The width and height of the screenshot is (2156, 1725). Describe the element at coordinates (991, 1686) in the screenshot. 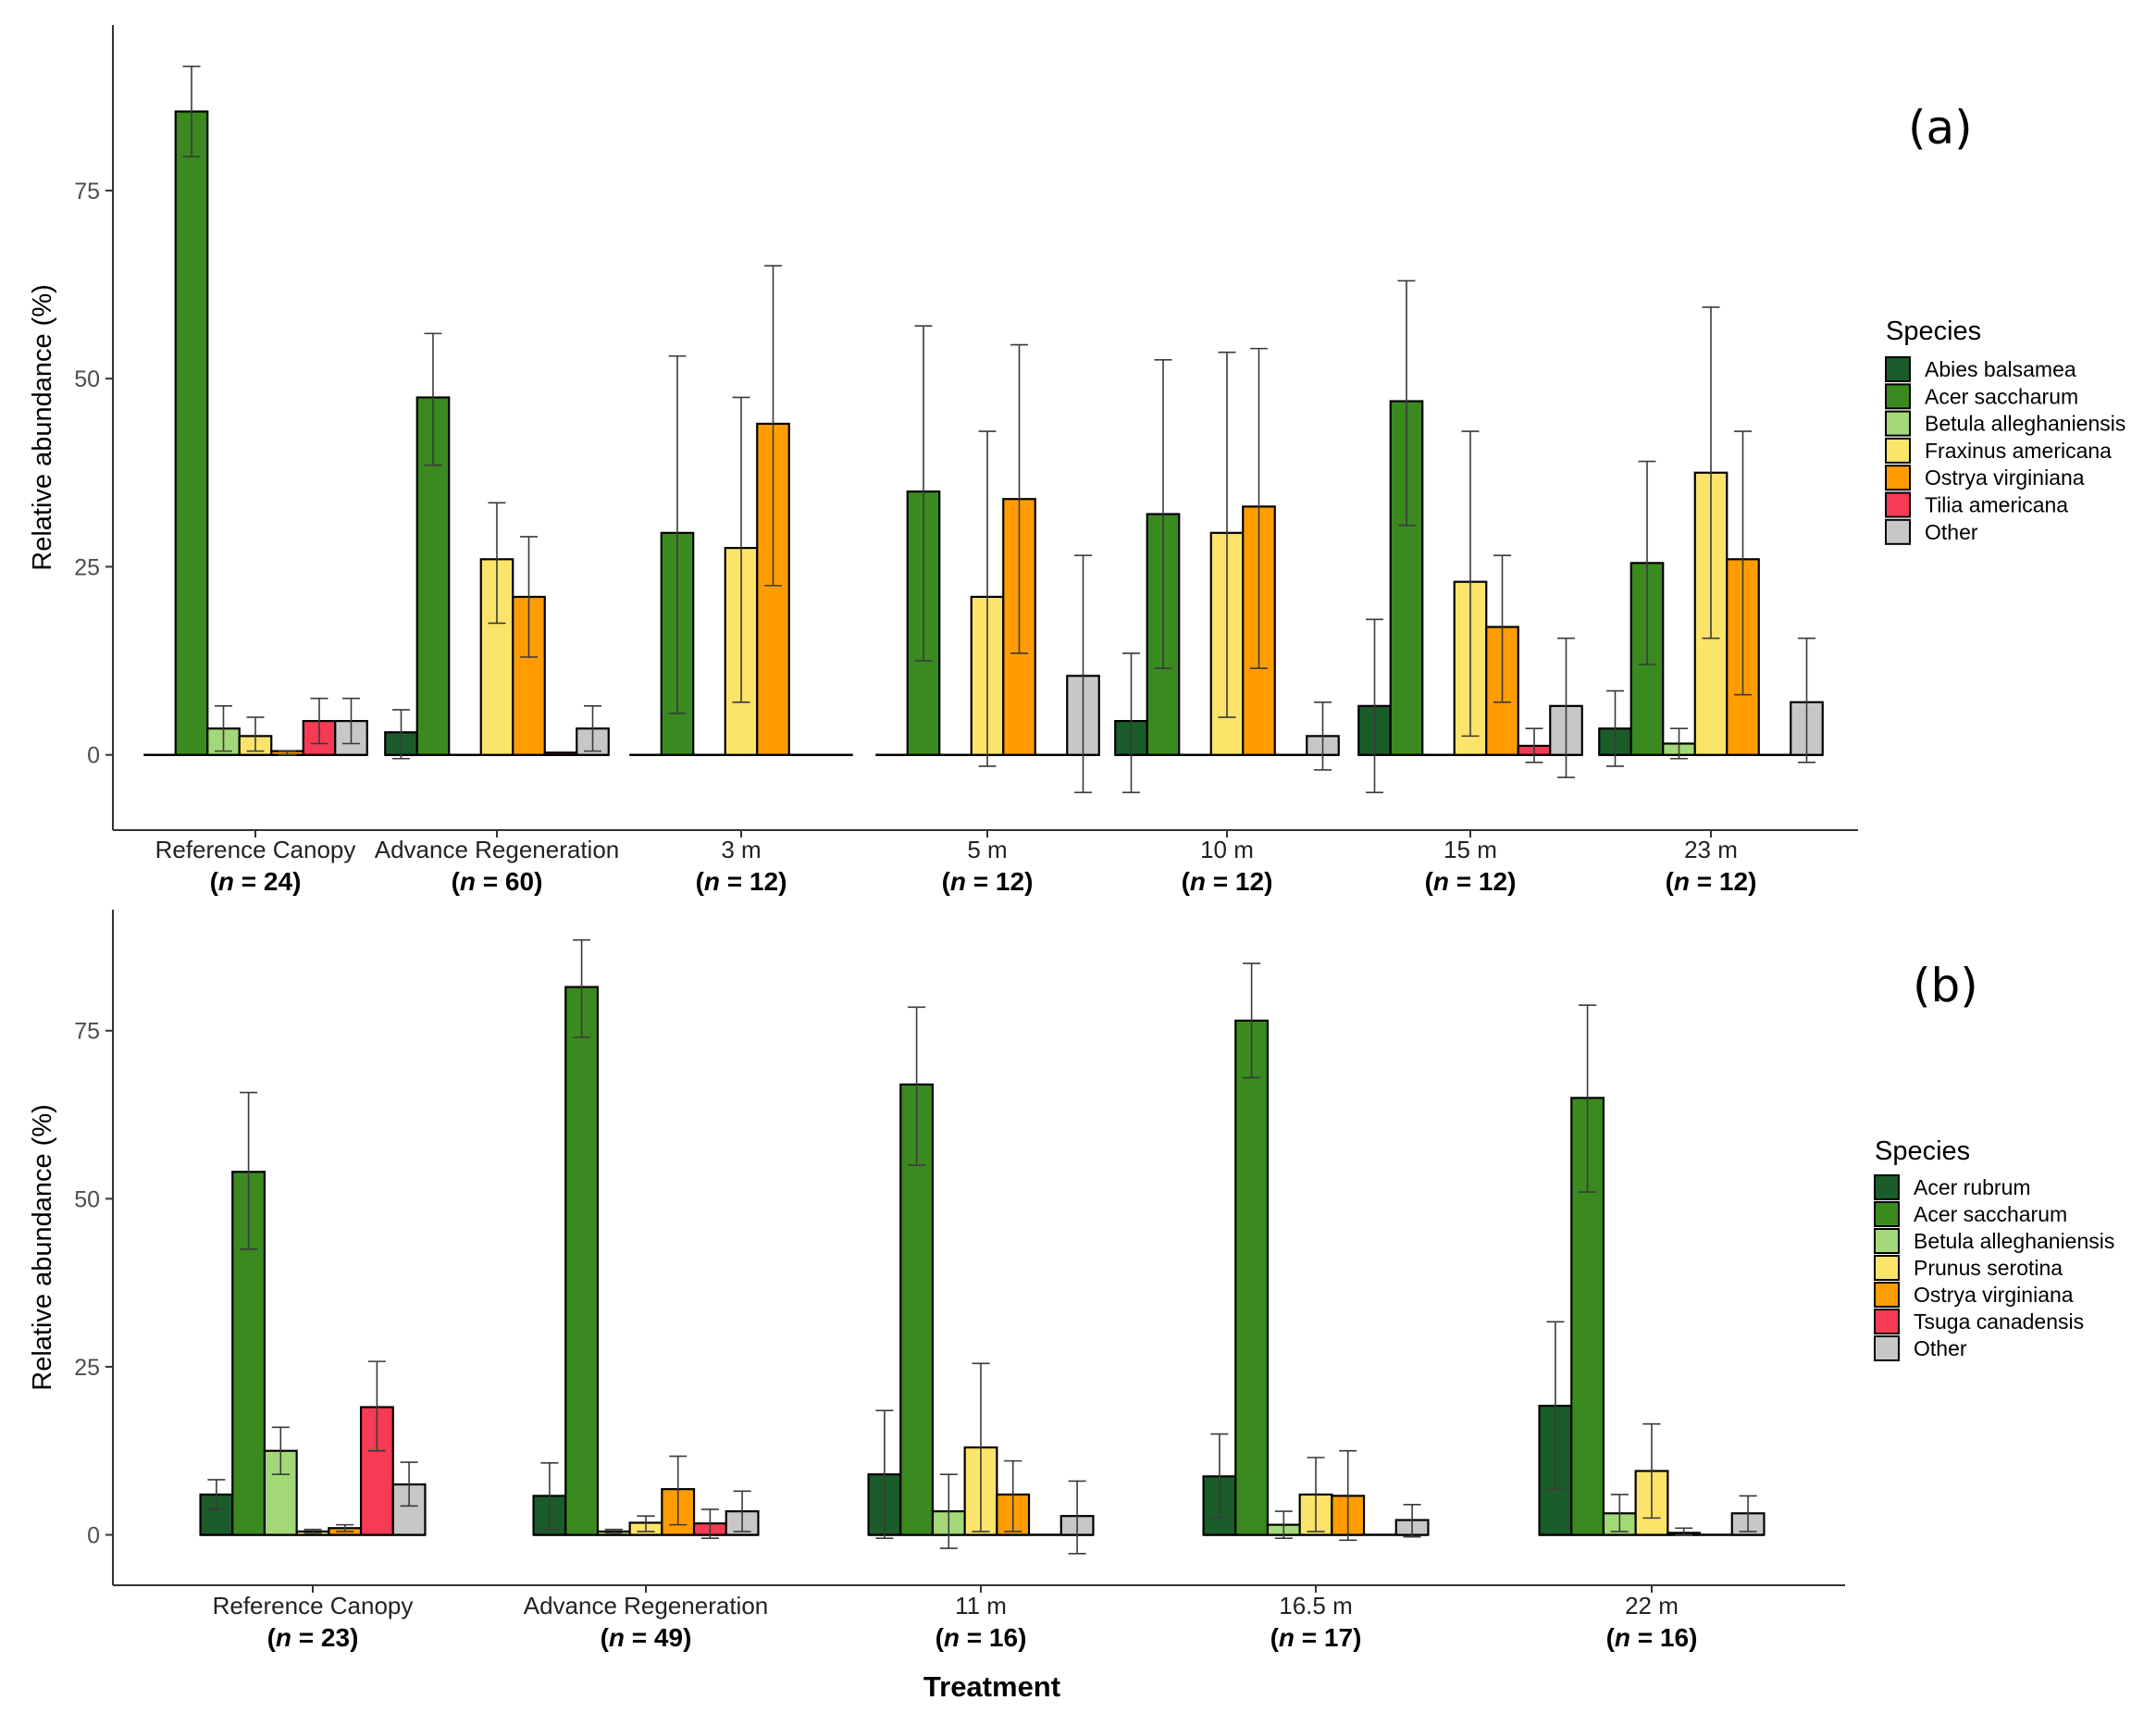

I see `x-axis-title: Treatment` at that location.